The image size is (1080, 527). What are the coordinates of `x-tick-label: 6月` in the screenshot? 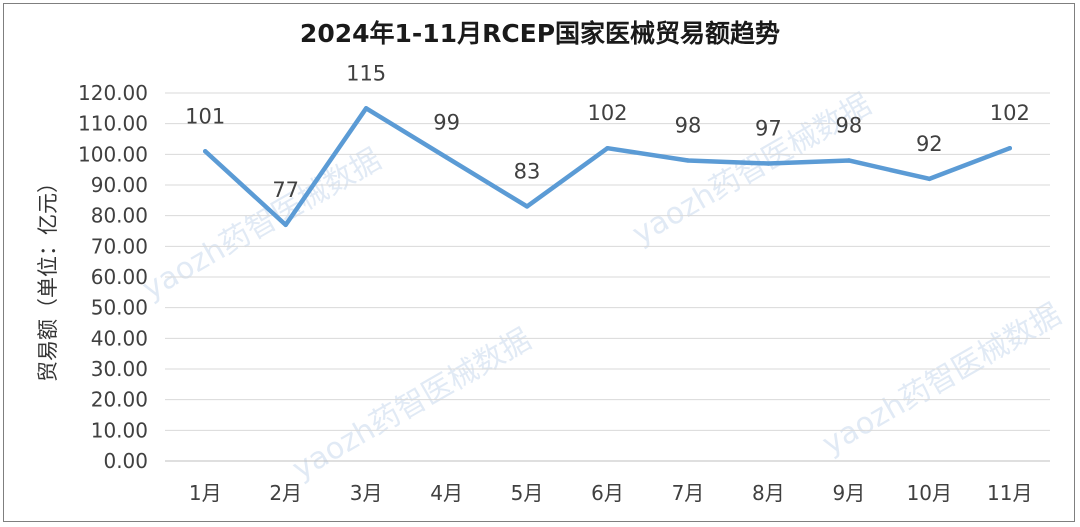 It's located at (607, 493).